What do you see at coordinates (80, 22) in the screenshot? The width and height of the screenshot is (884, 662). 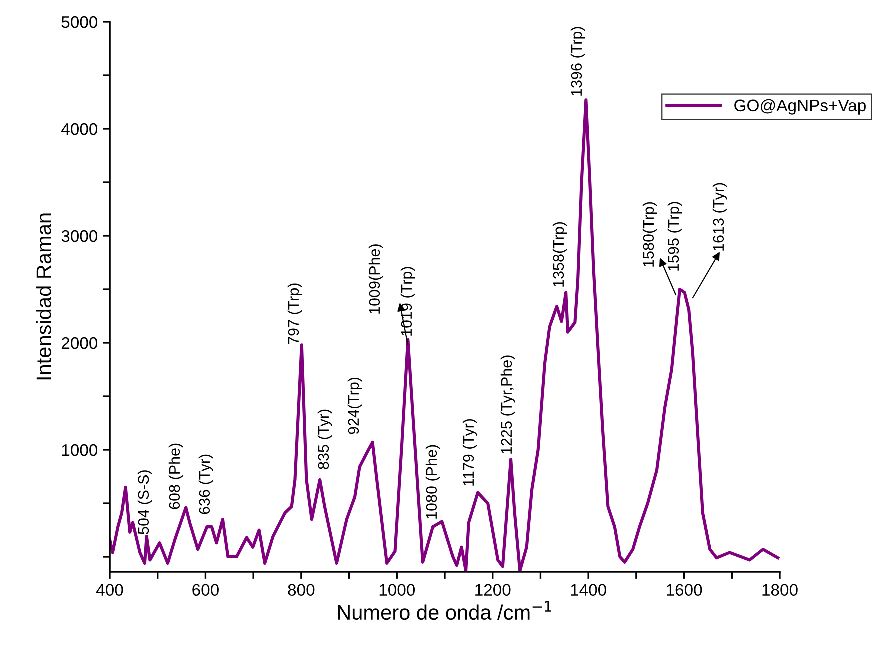 I see `y-tick-label: 5000` at bounding box center [80, 22].